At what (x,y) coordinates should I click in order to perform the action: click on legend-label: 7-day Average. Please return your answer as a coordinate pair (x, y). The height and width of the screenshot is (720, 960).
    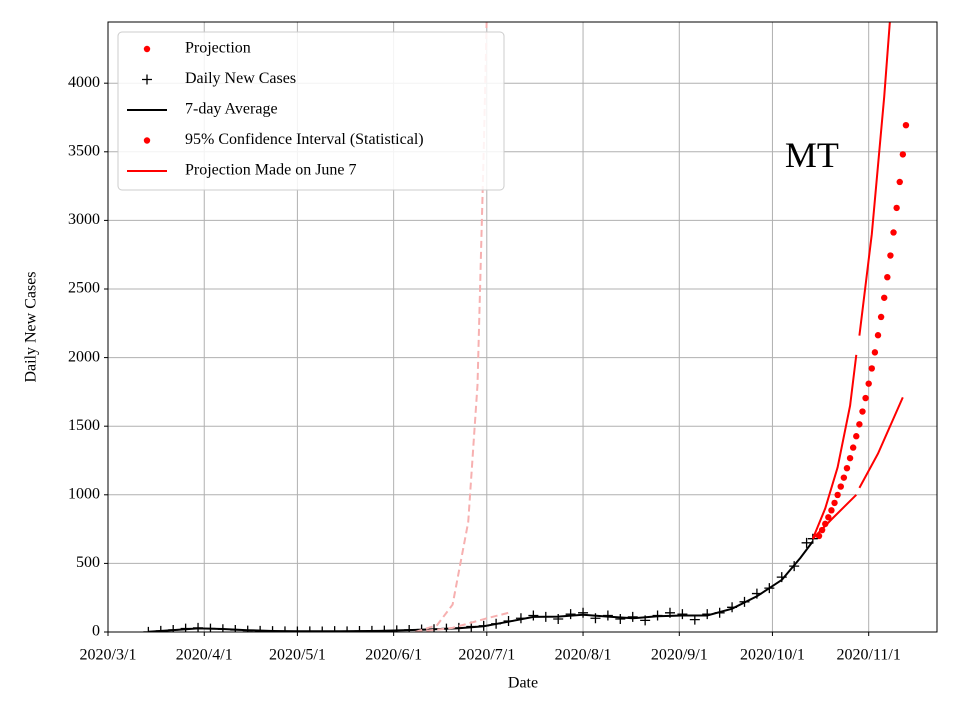
    Looking at the image, I should click on (231, 109).